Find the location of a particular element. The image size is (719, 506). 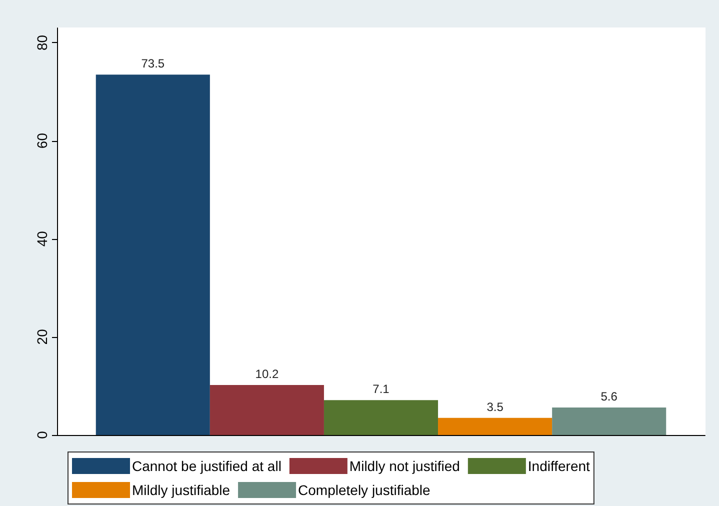

y-tick-label: 20 is located at coordinates (42, 336).